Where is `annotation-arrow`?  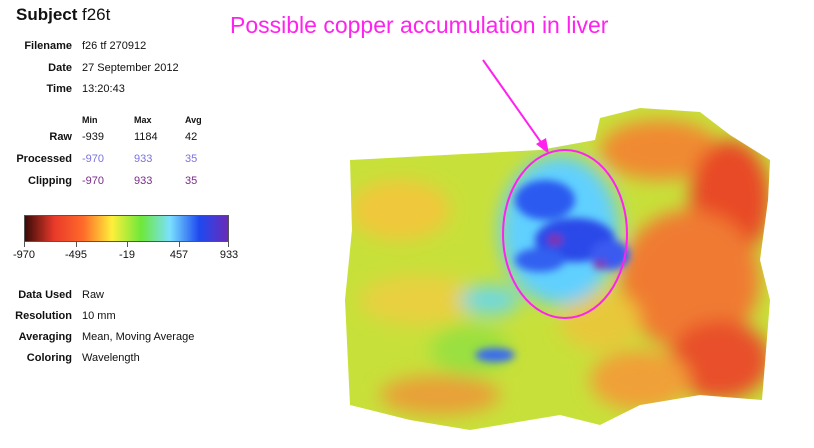
annotation-arrow is located at coordinates (514, 104).